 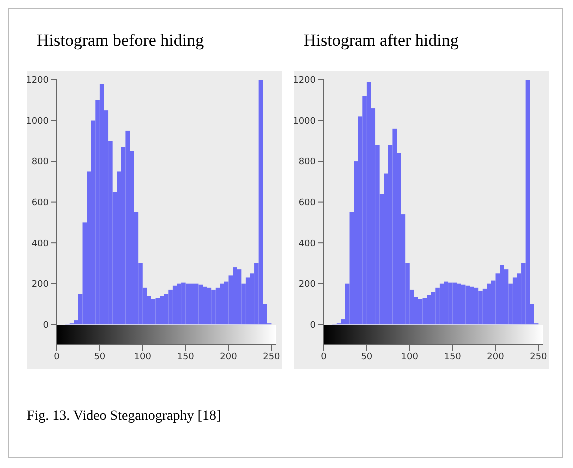 What do you see at coordinates (121, 41) in the screenshot?
I see `chart-title: Histogram before hiding` at bounding box center [121, 41].